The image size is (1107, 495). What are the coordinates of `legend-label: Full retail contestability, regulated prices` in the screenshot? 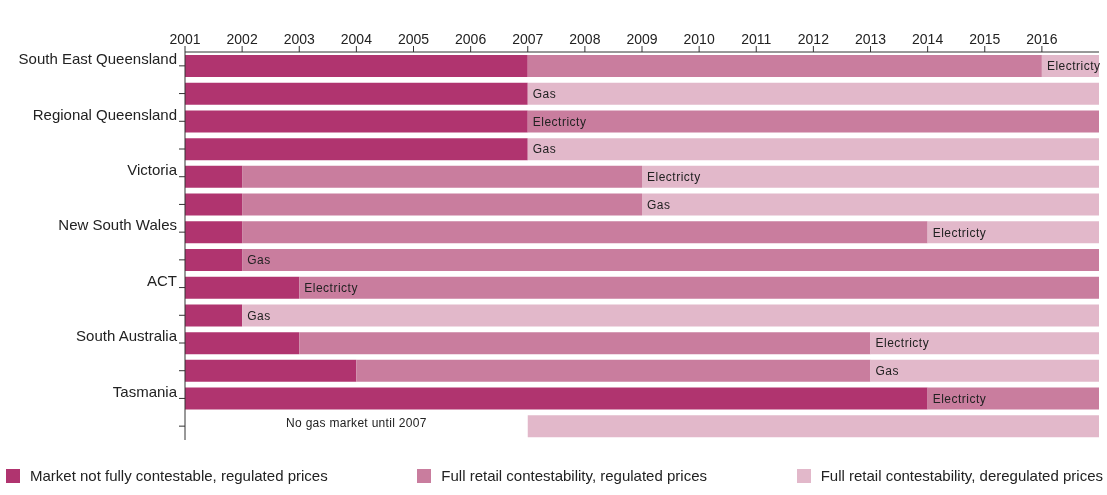 It's located at (574, 475).